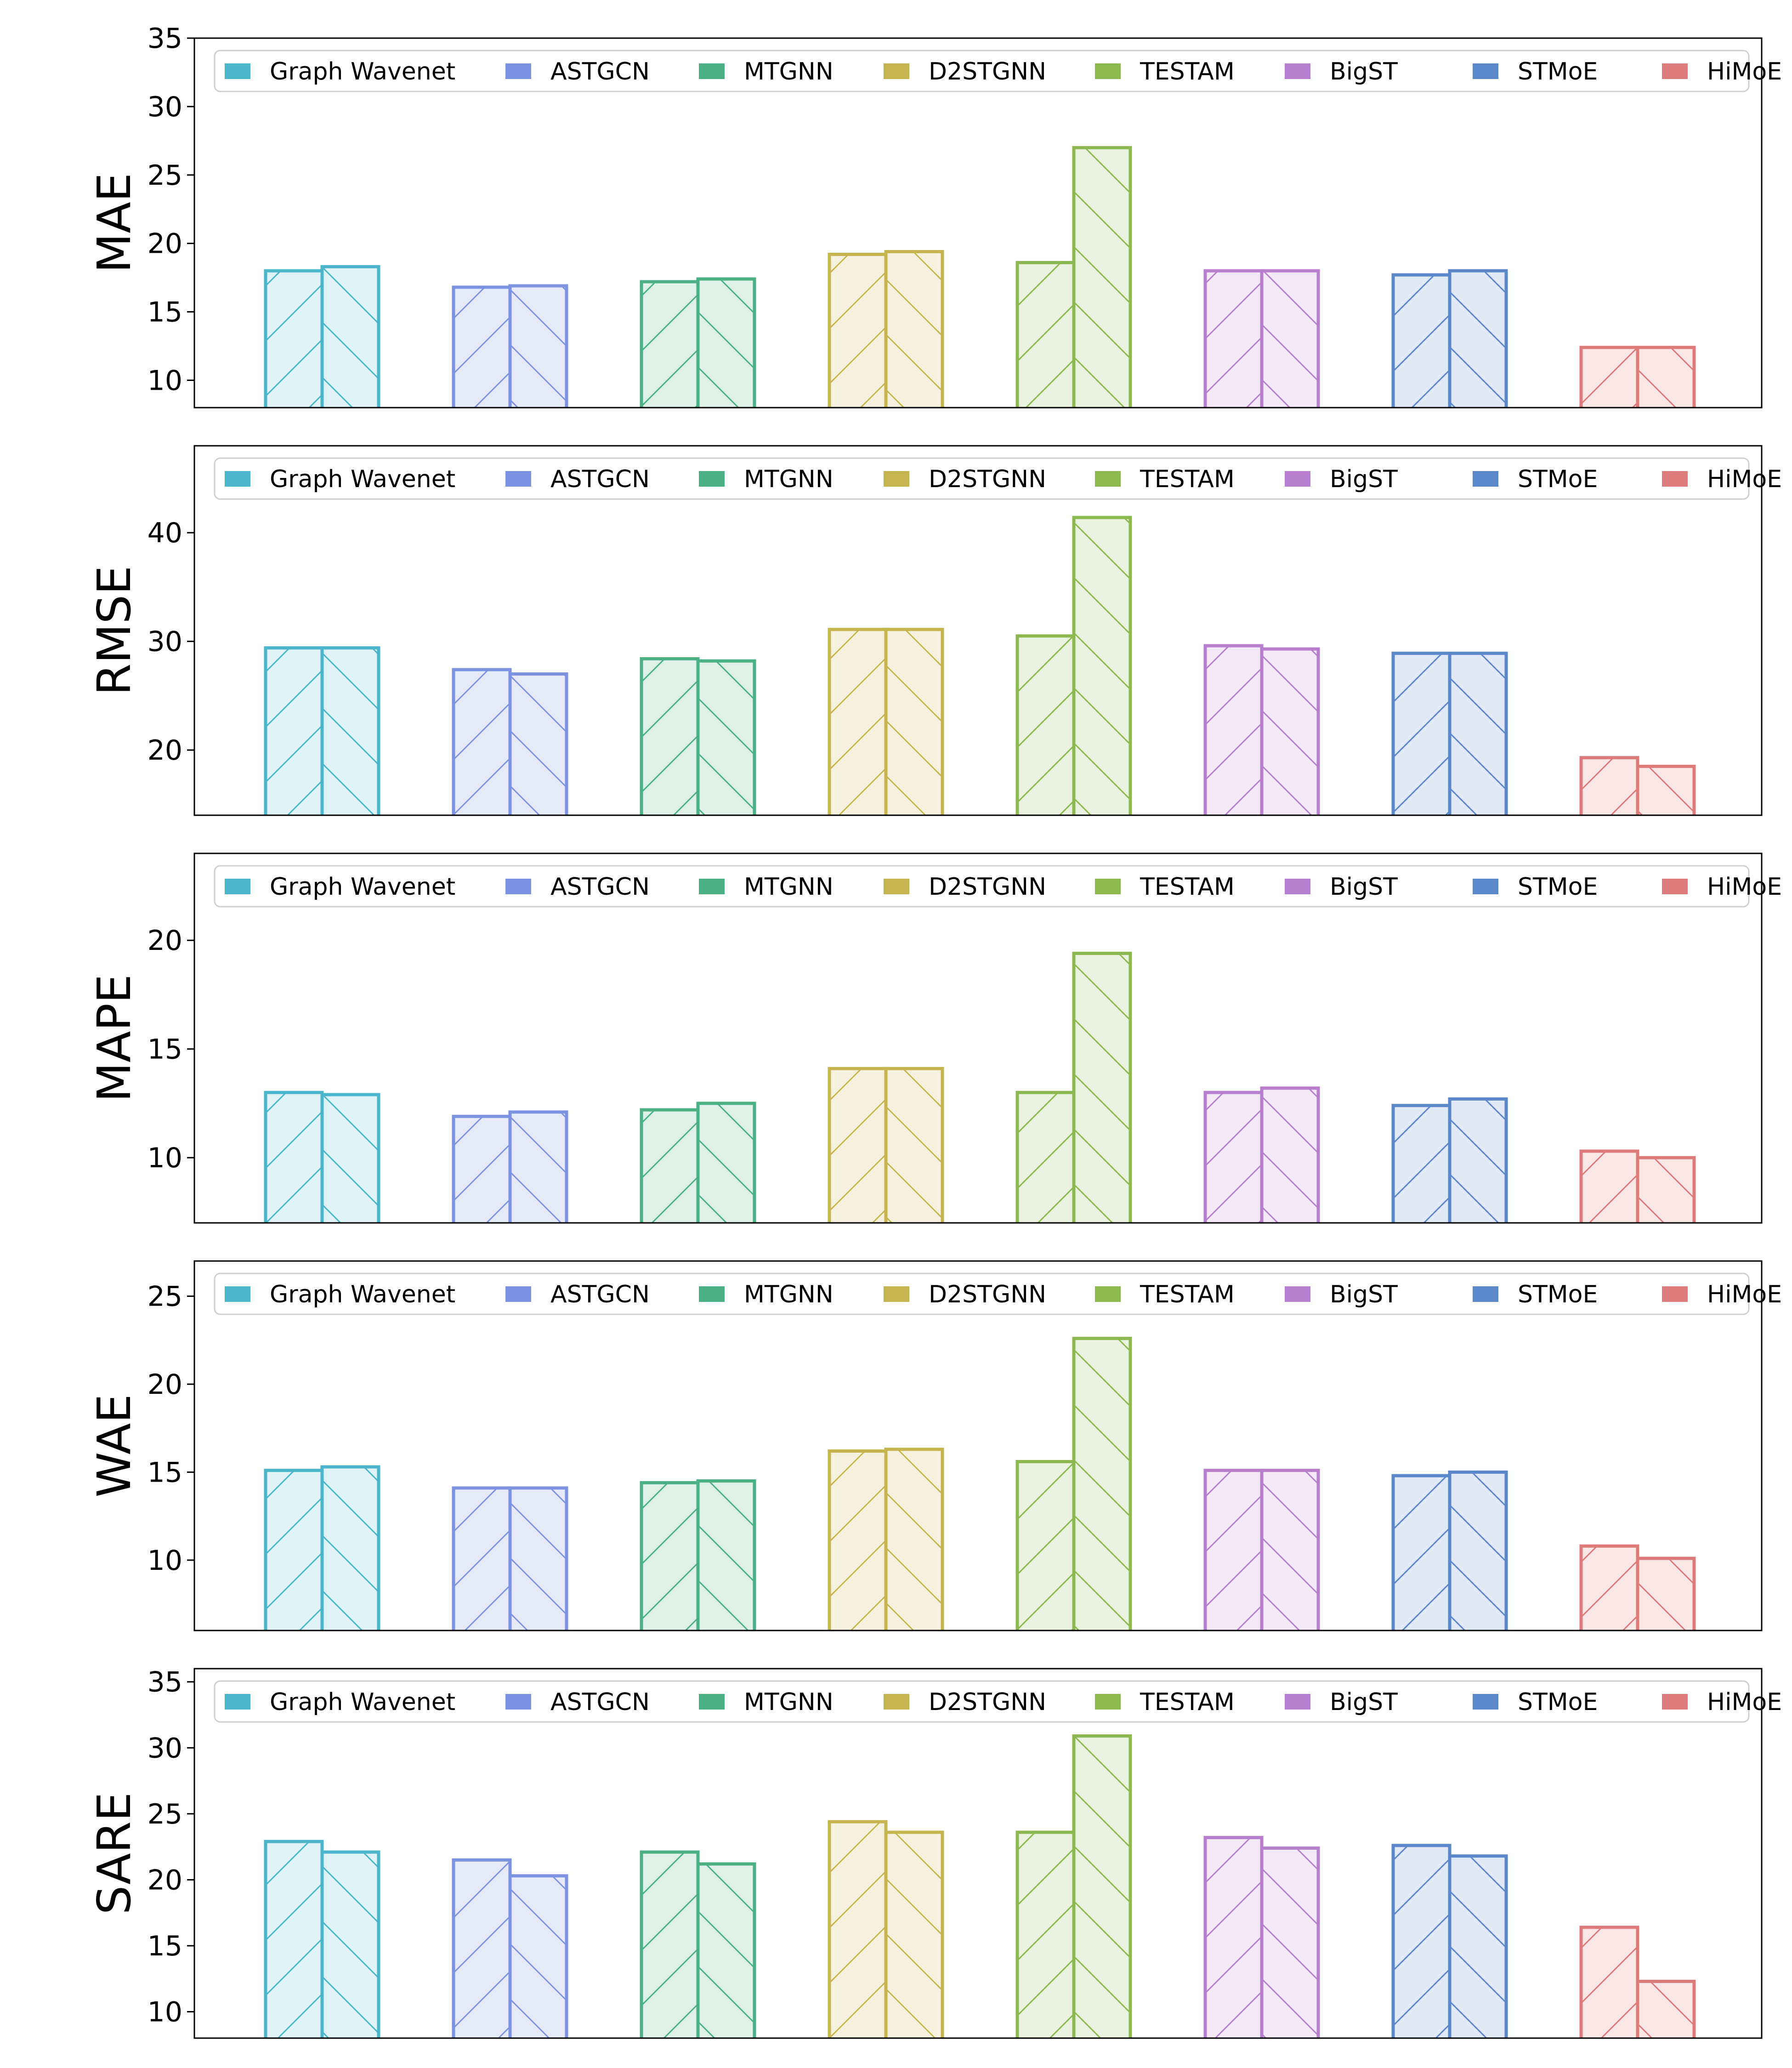 This screenshot has height=2068, width=1792. What do you see at coordinates (980, 1886) in the screenshot?
I see `bars-sare` at bounding box center [980, 1886].